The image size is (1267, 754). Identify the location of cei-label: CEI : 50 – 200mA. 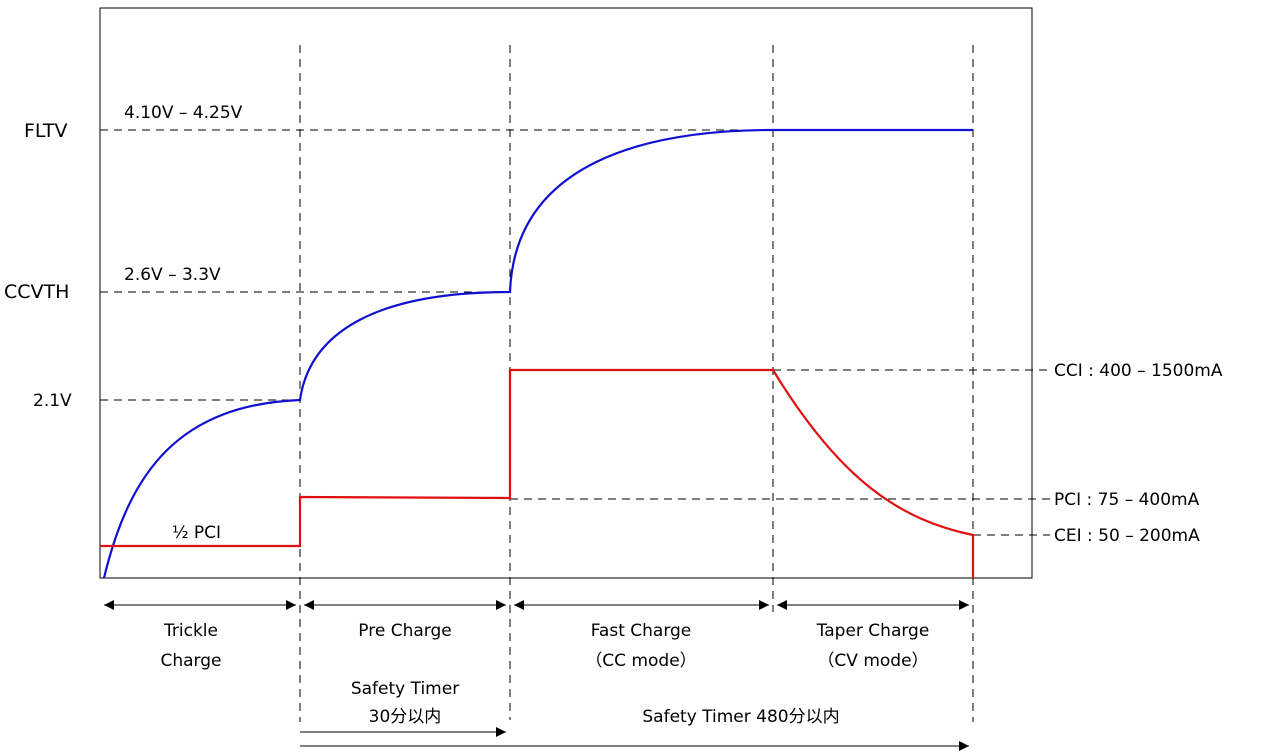
(1127, 536).